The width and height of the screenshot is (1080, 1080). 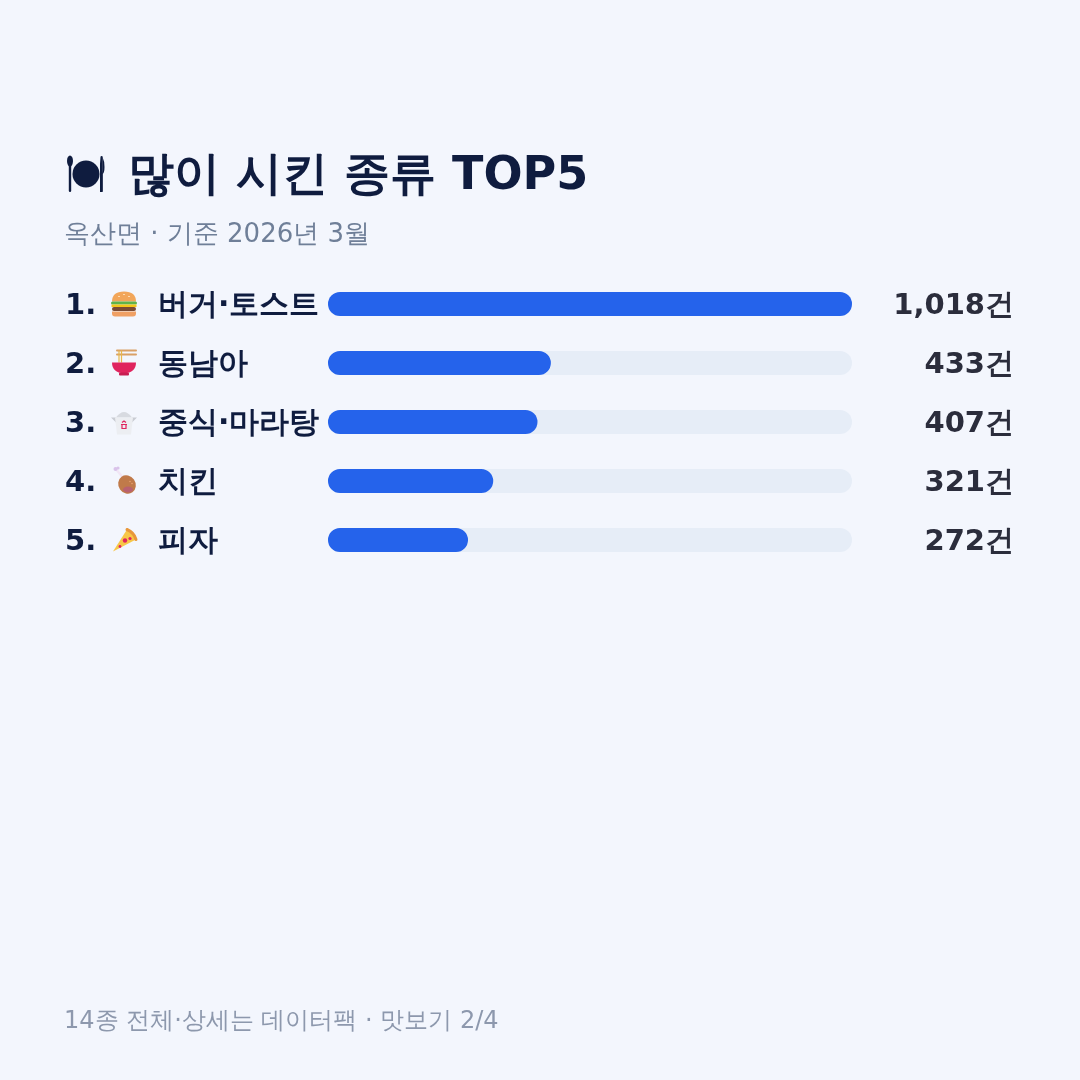 I want to click on data-label: 321건, so click(x=969, y=481).